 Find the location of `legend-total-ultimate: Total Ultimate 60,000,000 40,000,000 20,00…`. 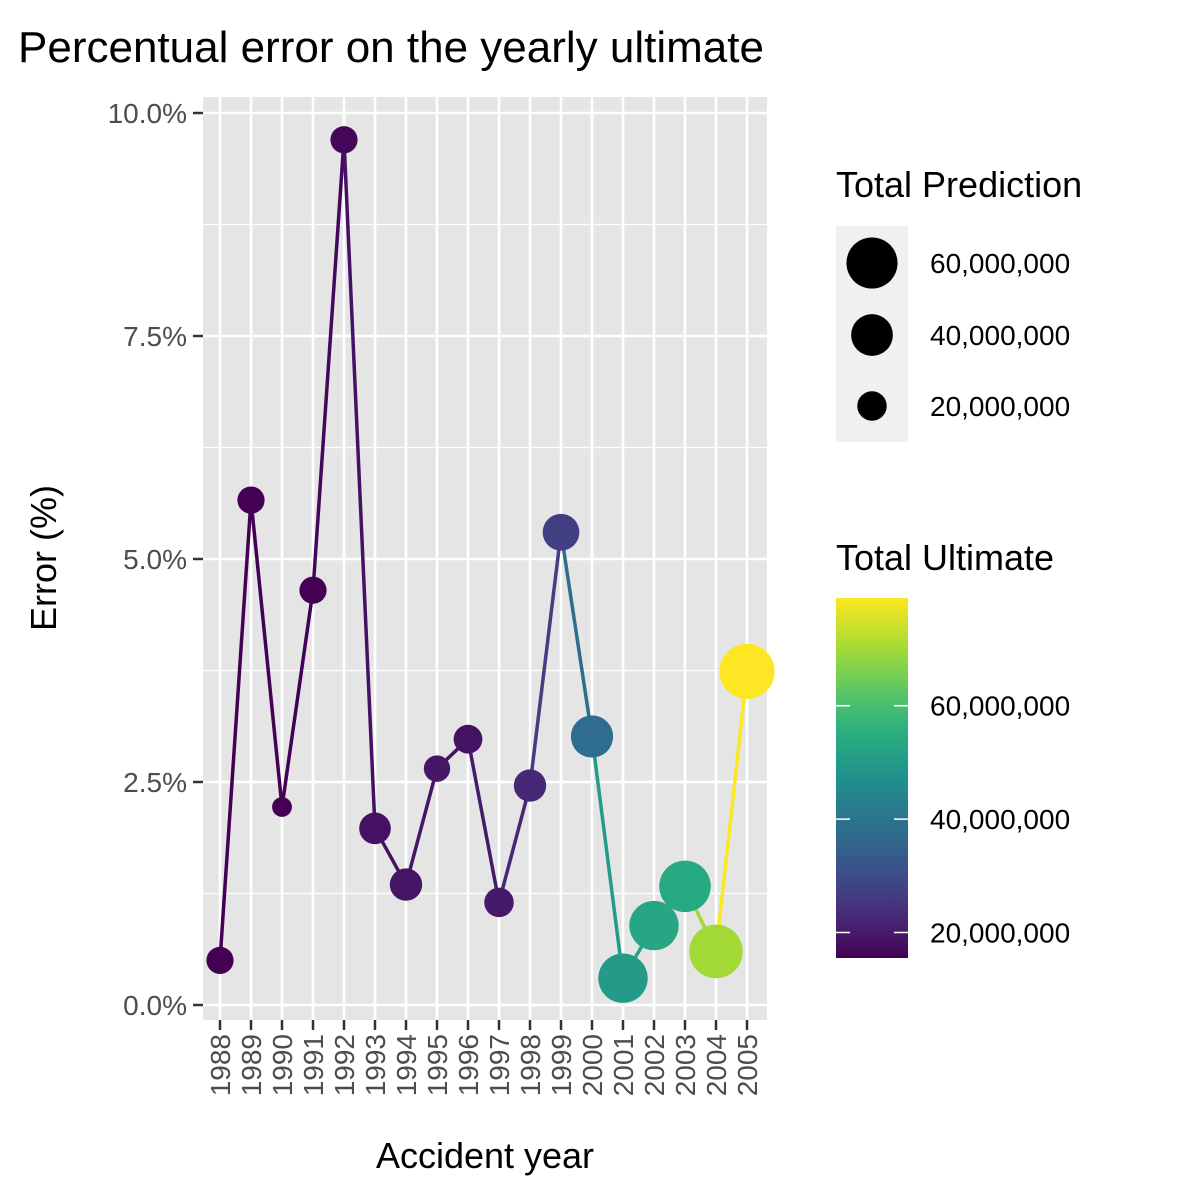

legend-total-ultimate: Total Ultimate 60,000,000 40,000,000 20,00… is located at coordinates (953, 747).